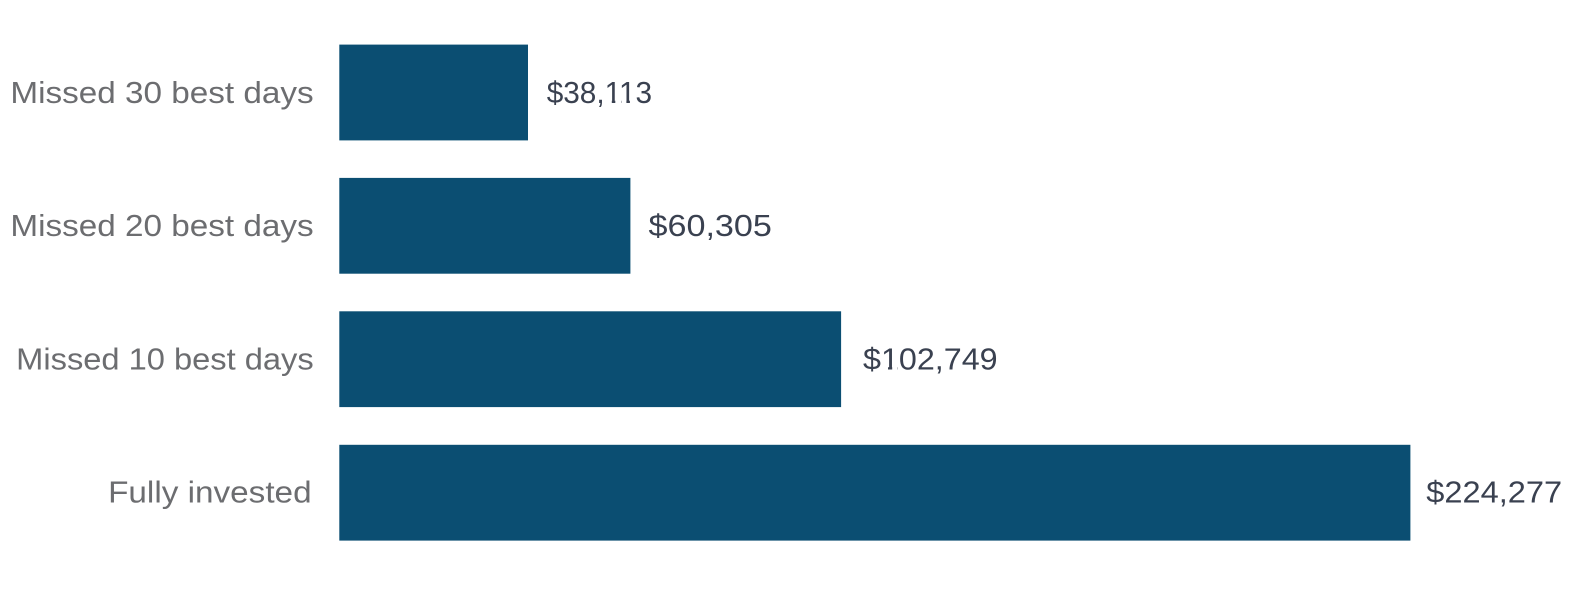  What do you see at coordinates (1494, 492) in the screenshot?
I see `svg-text: $224,277` at bounding box center [1494, 492].